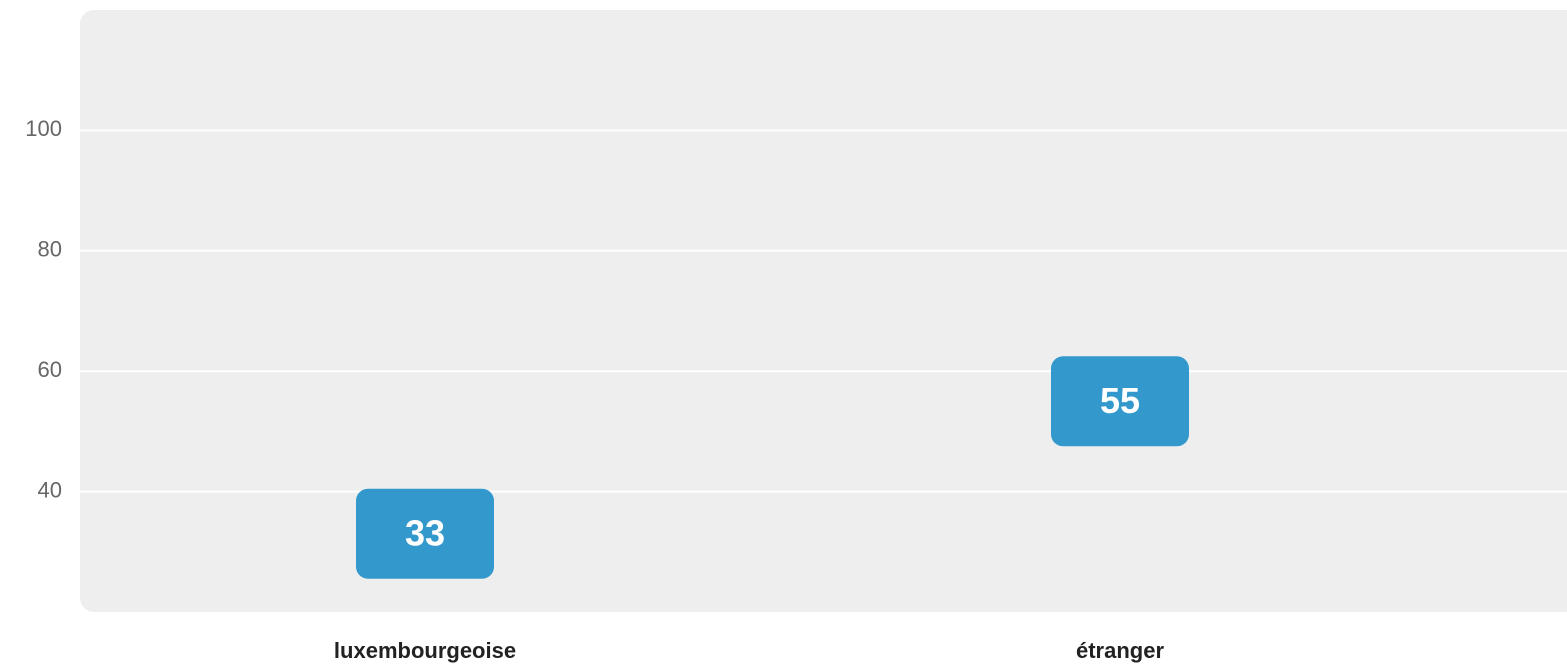  Describe the element at coordinates (50, 249) in the screenshot. I see `y-tick-label: 80` at that location.